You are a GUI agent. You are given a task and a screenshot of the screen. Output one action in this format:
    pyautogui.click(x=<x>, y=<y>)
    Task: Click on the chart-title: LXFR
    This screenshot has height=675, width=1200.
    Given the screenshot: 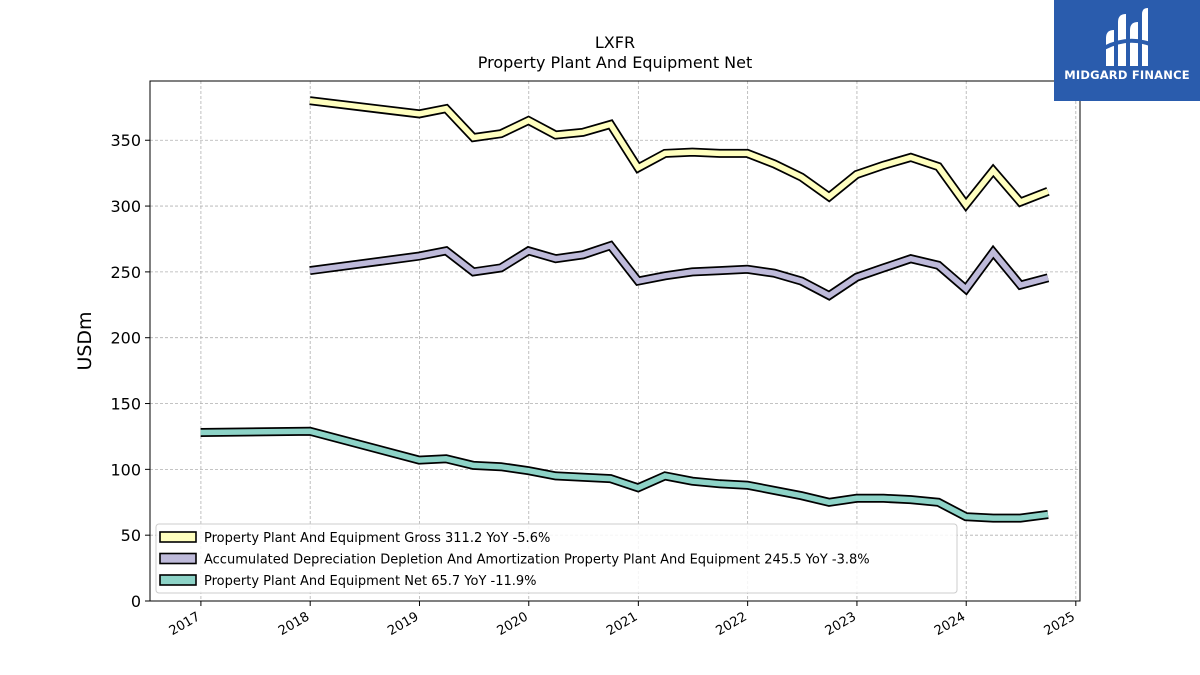 What is the action you would take?
    pyautogui.click(x=615, y=42)
    